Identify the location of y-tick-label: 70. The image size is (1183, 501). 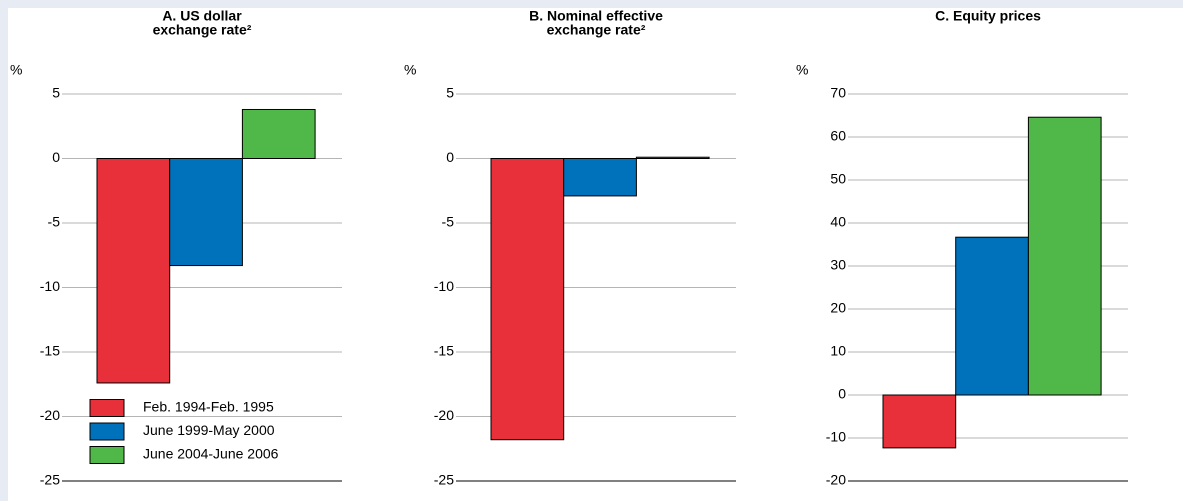
(838, 93).